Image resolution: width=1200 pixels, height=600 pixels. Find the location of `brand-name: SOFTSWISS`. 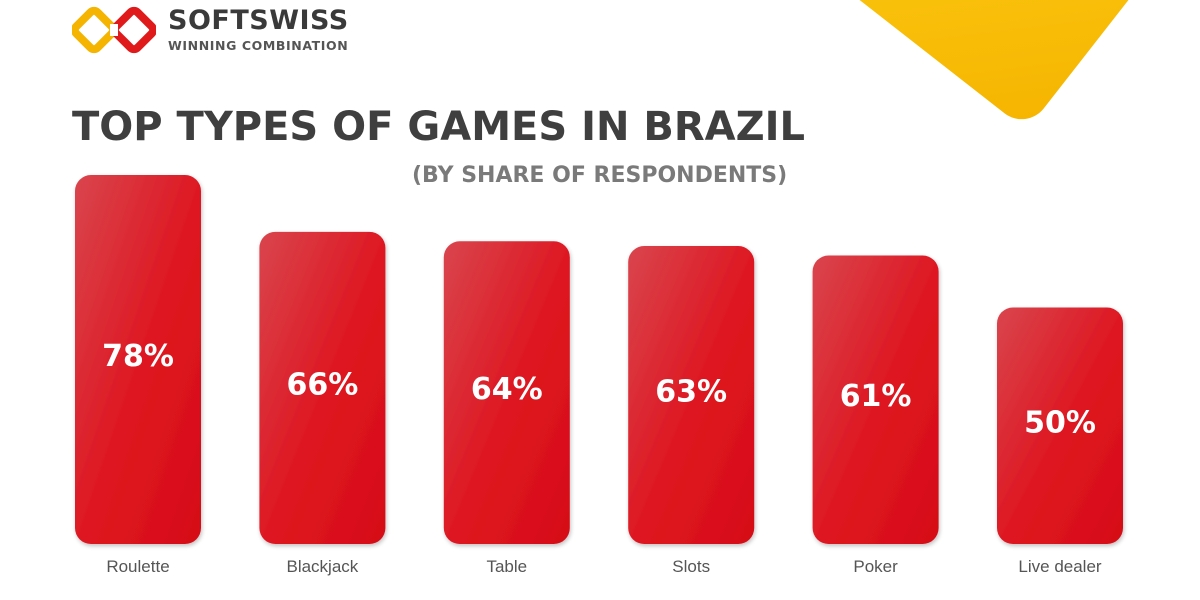

brand-name: SOFTSWISS is located at coordinates (258, 20).